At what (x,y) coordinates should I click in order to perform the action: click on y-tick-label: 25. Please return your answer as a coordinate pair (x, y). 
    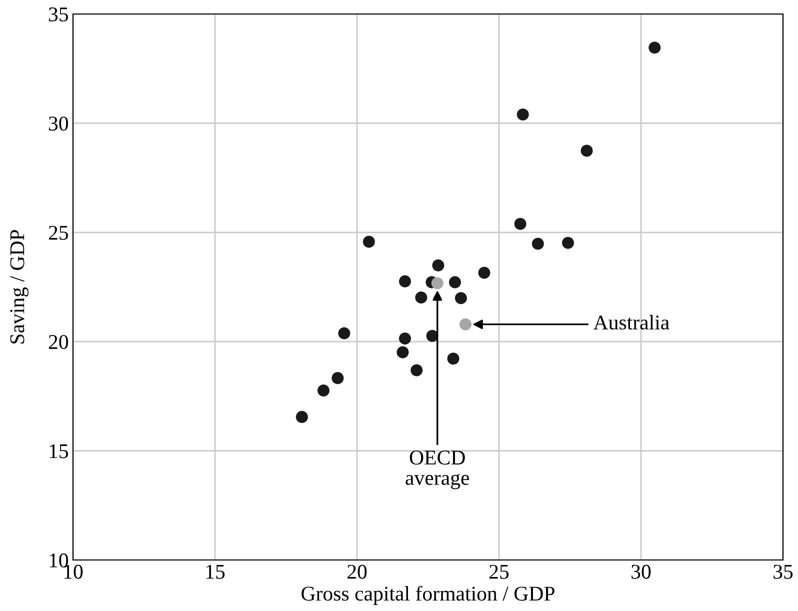
    Looking at the image, I should click on (58, 233).